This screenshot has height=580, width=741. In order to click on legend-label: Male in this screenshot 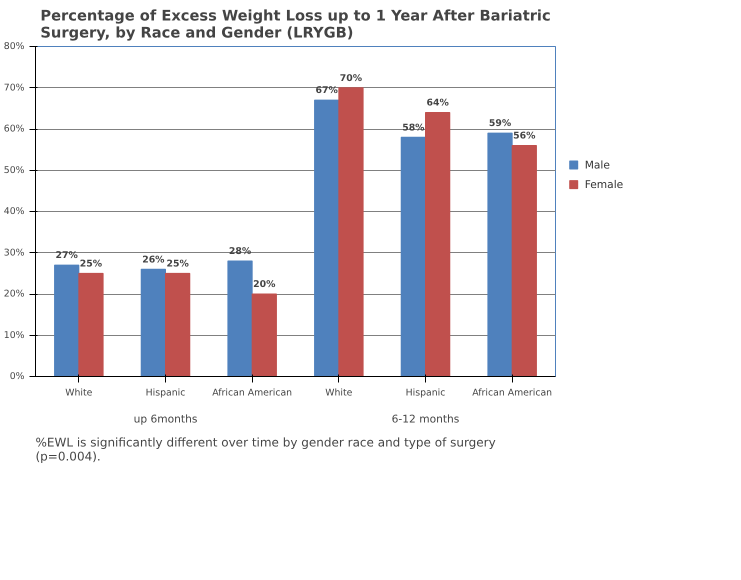, I will do `click(597, 165)`.